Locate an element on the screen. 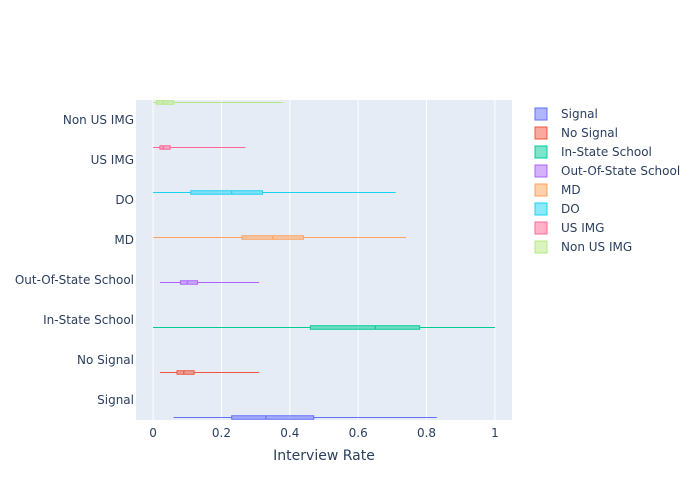  legend-label: Non US IMG is located at coordinates (596, 247).